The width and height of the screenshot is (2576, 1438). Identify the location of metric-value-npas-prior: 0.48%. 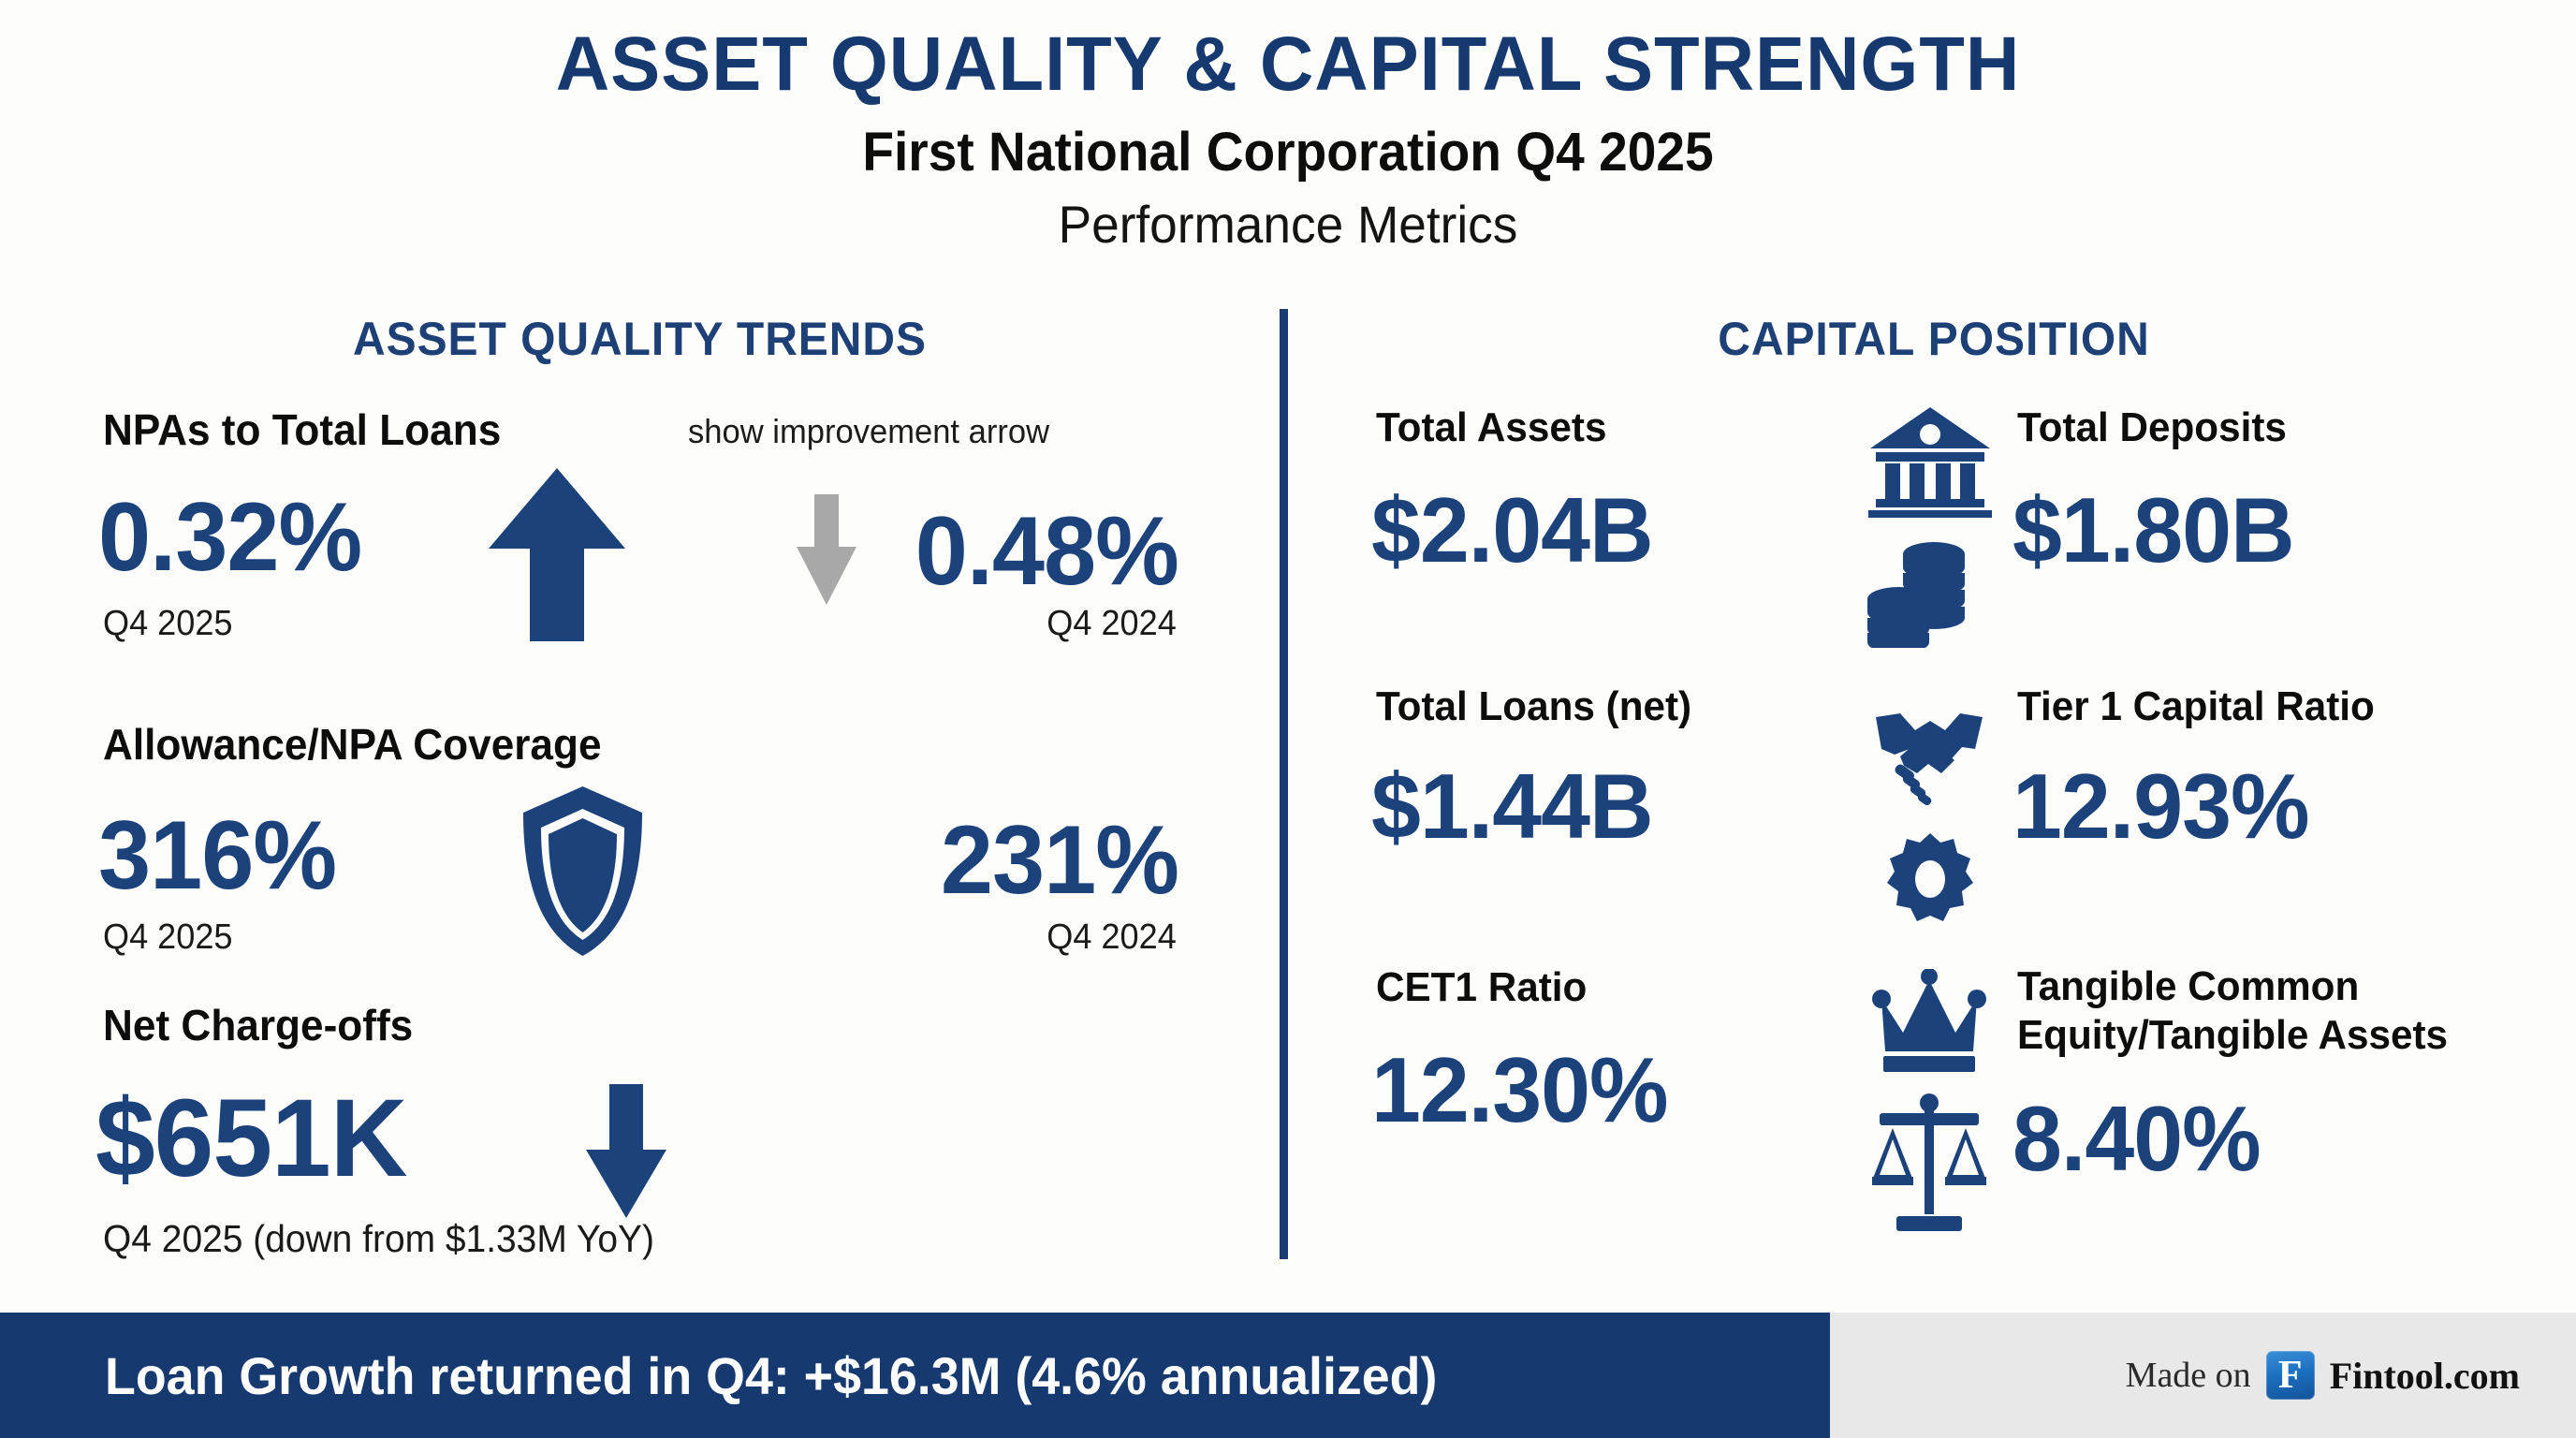
(1047, 551).